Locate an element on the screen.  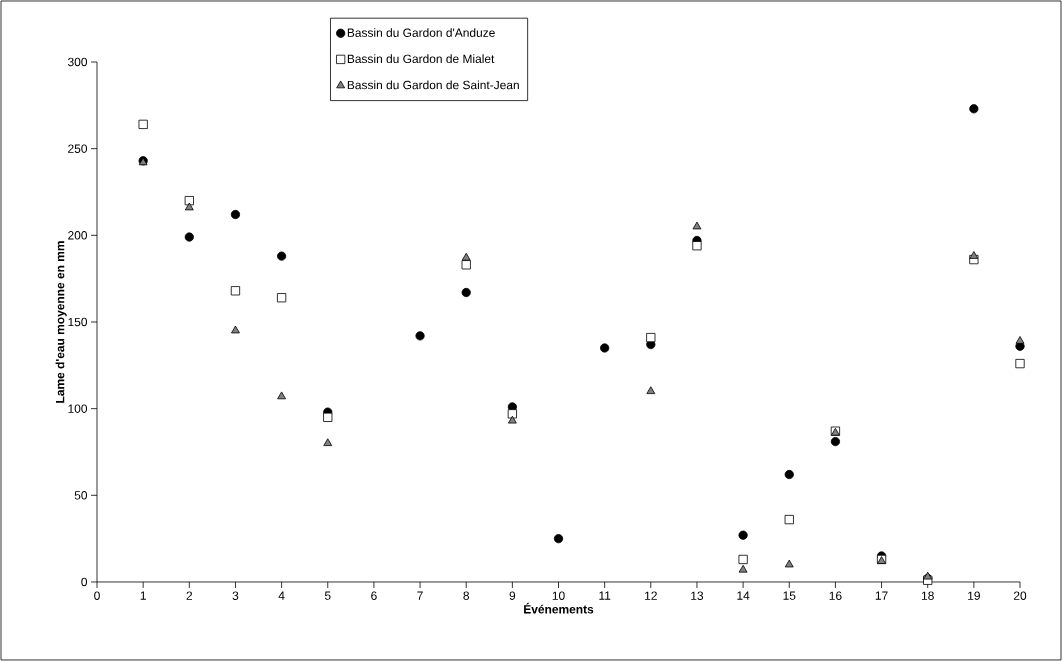
x-tick-label: 10 is located at coordinates (558, 595).